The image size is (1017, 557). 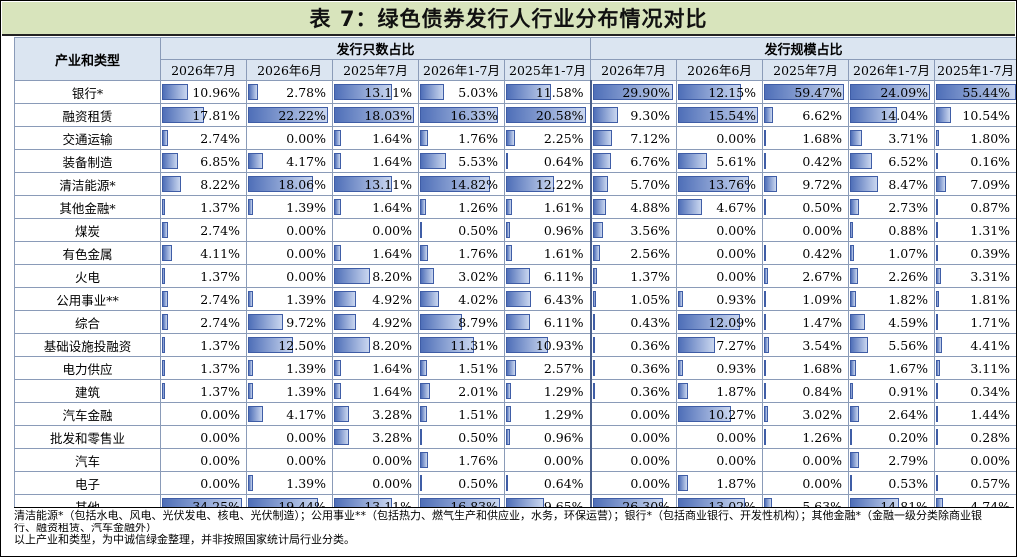 I want to click on cell-value: 1.39%, so click(x=306, y=207).